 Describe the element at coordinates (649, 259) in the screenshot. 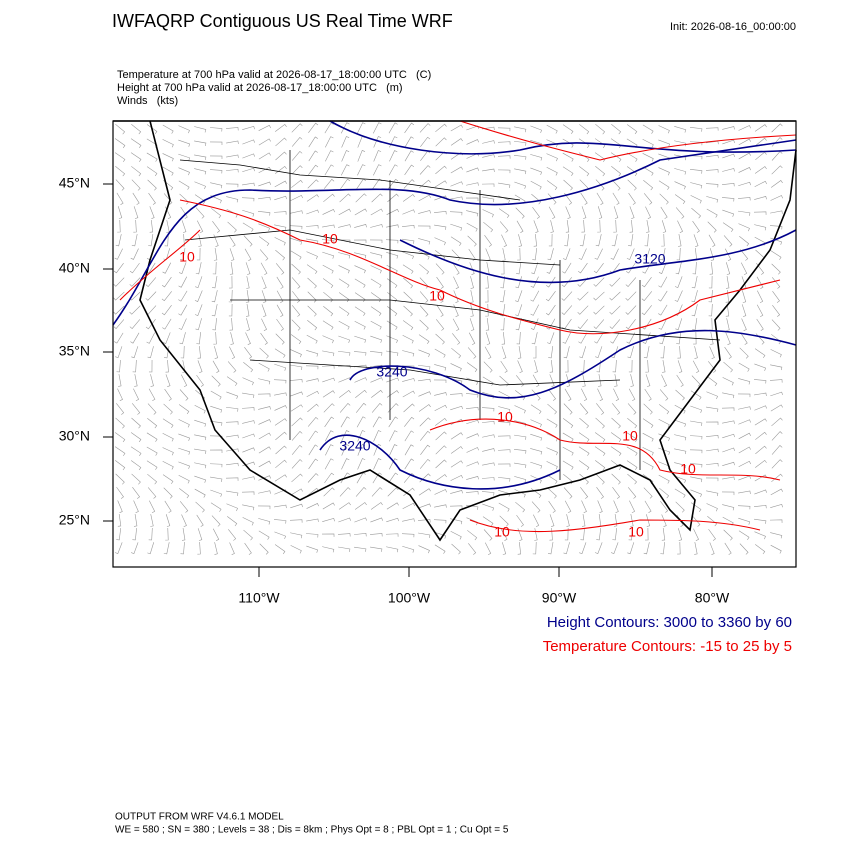

I see `contour-label: 3120` at that location.